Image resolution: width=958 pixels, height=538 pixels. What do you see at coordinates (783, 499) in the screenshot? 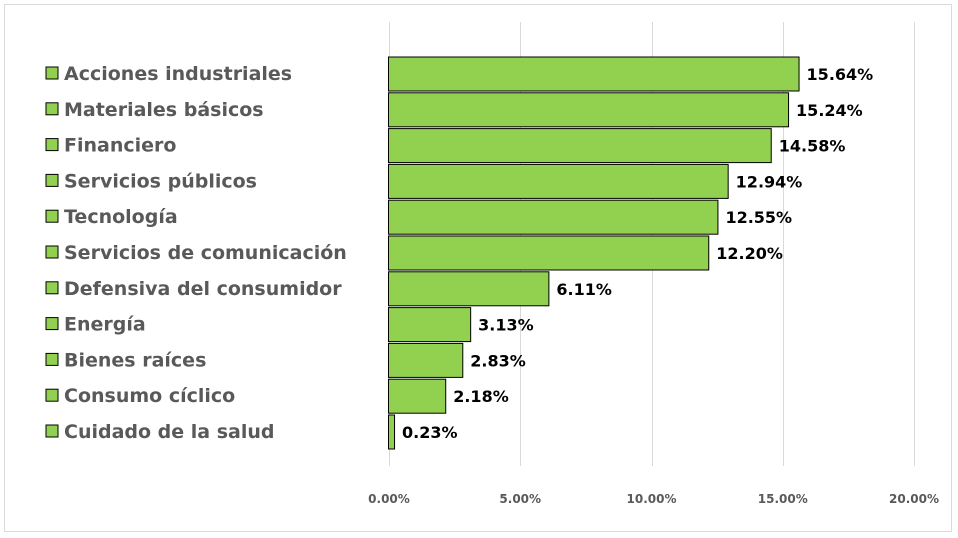
I see `x-tick-label: 15.00%` at bounding box center [783, 499].